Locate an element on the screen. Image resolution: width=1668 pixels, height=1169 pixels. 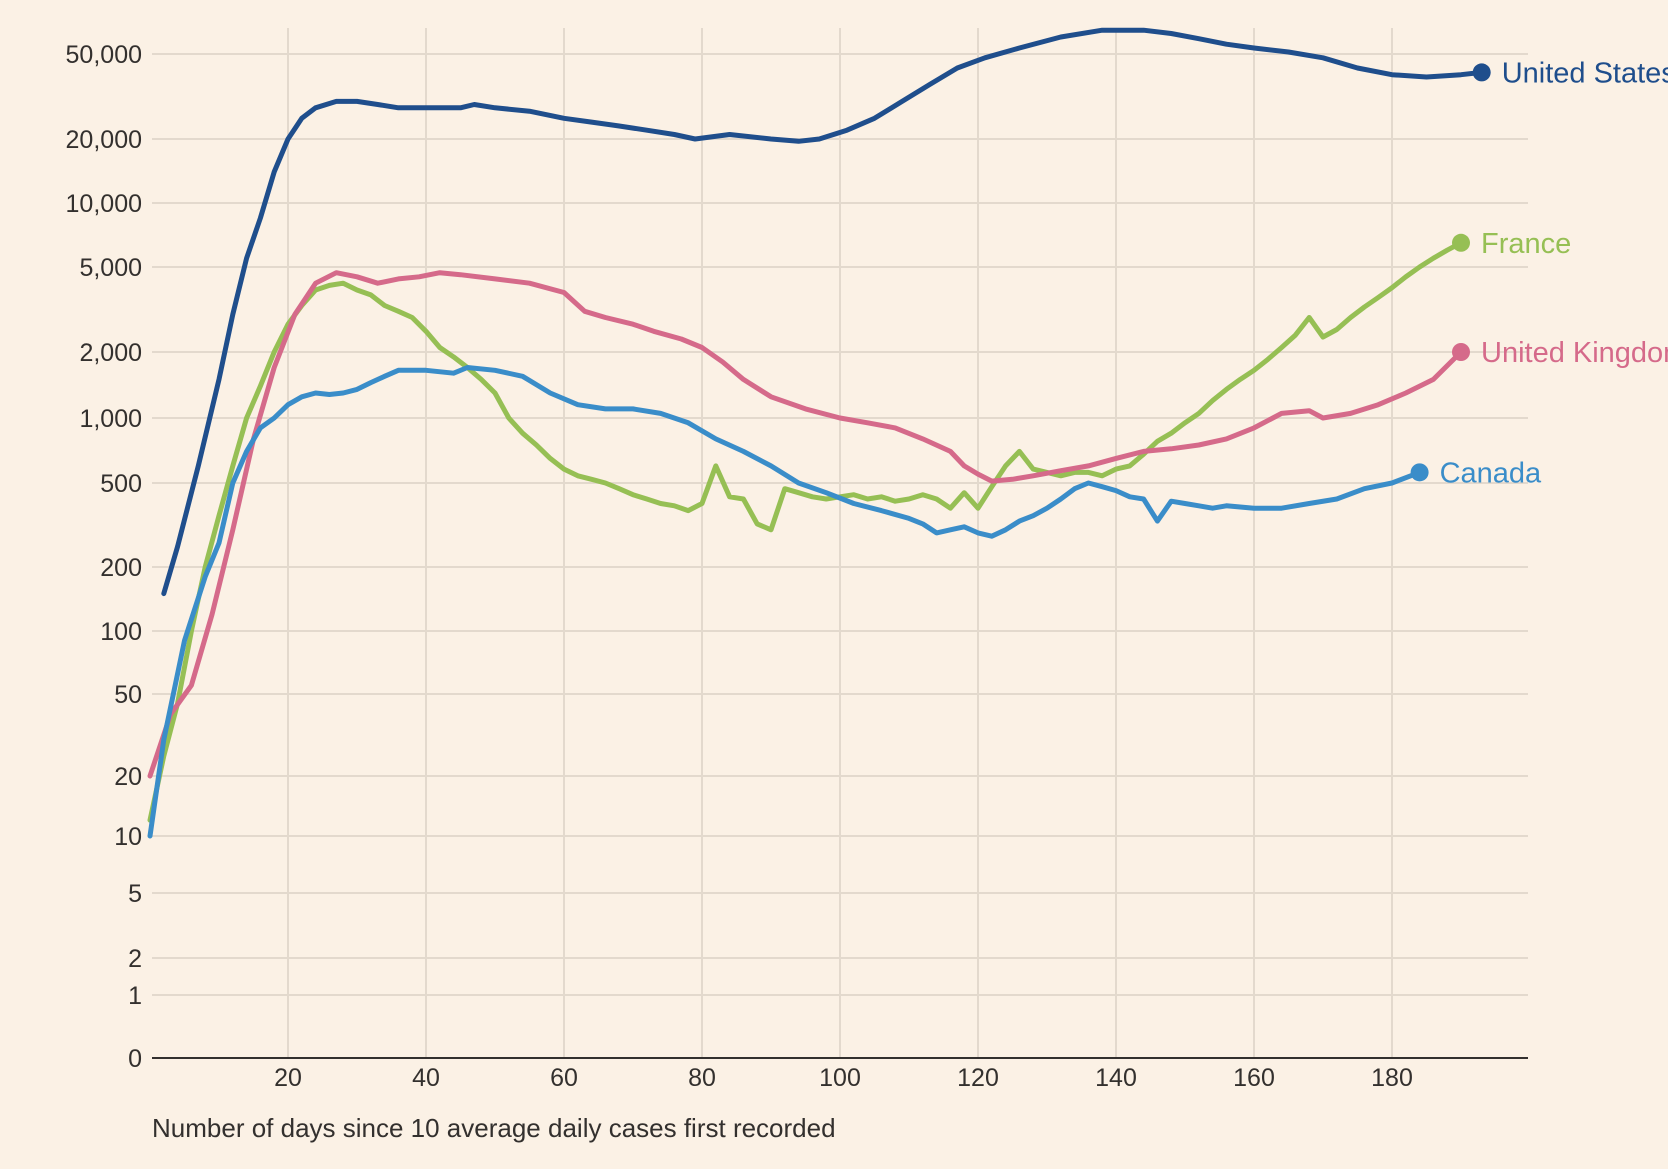
x-tick-label: 20 is located at coordinates (288, 1078).